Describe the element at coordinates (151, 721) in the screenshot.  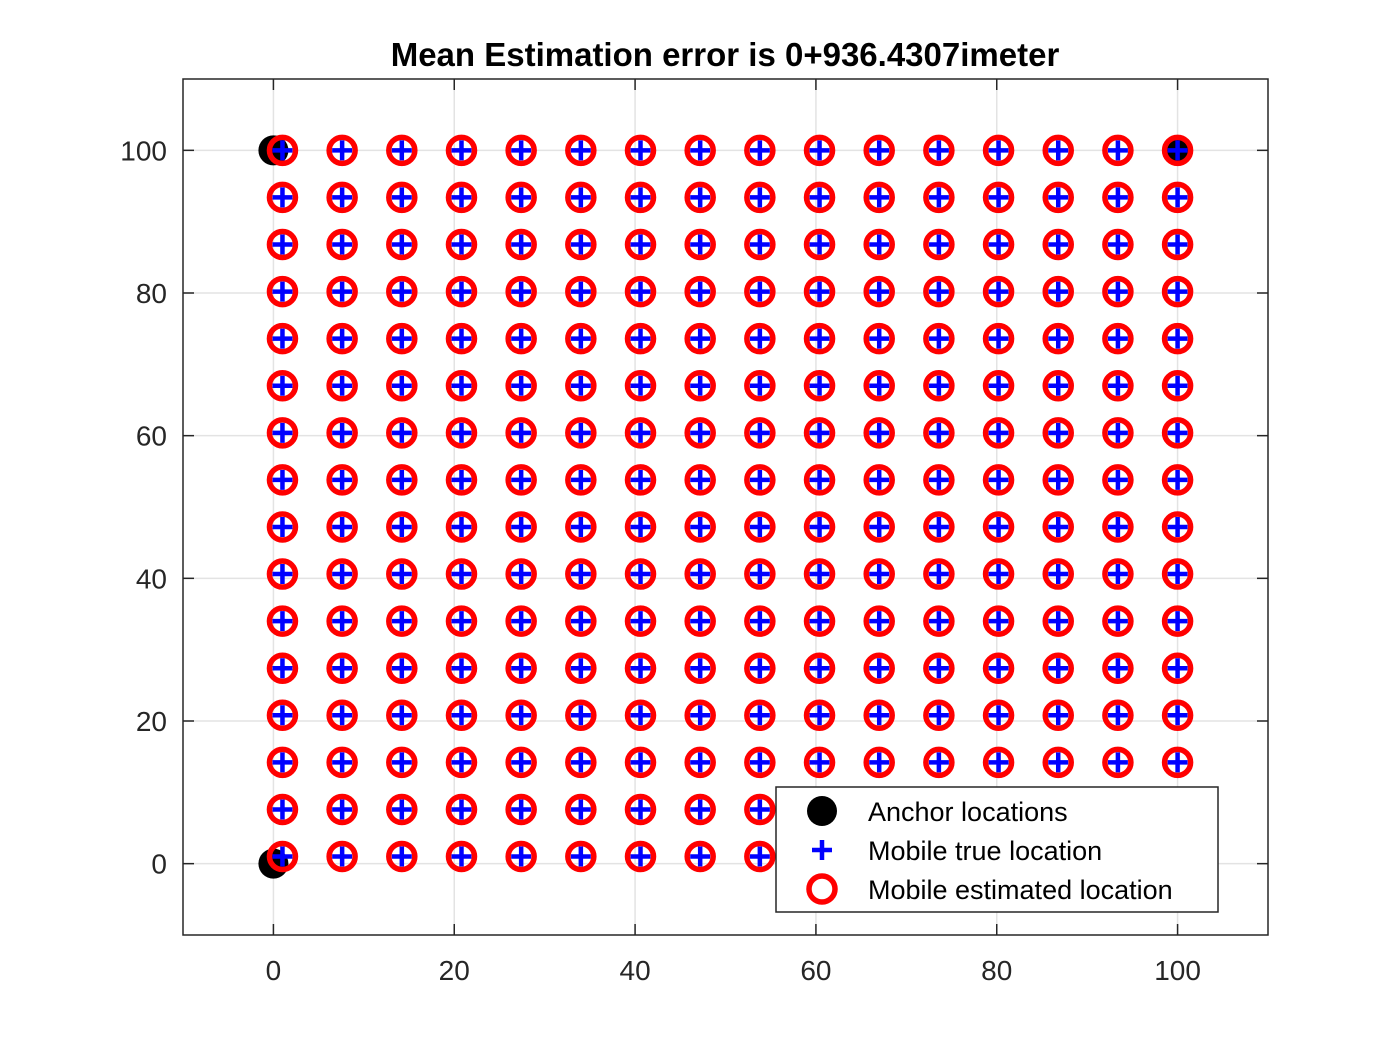
I see `y-tick-label: 20` at that location.